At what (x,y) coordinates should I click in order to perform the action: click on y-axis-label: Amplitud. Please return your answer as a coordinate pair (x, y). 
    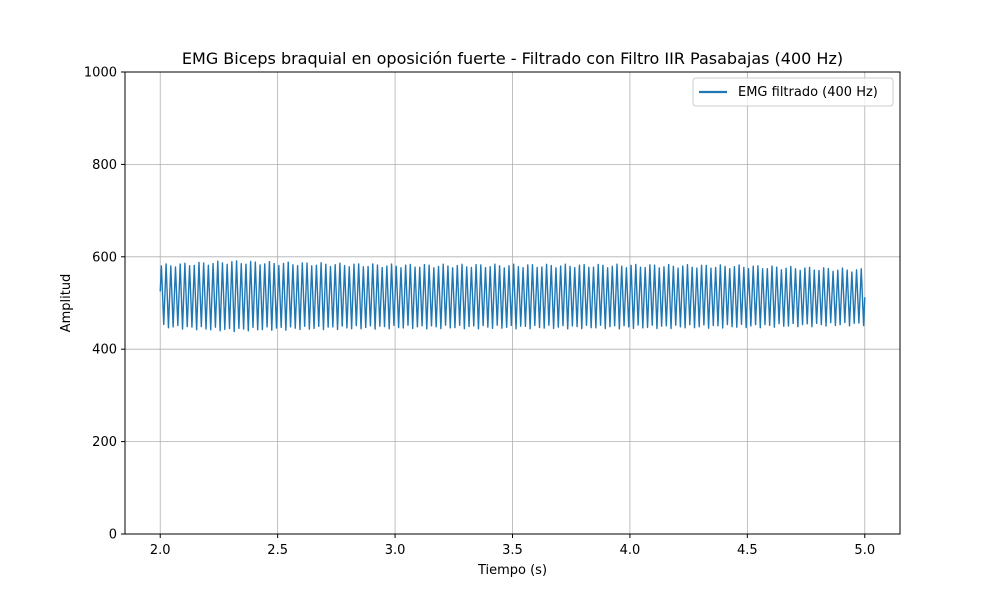
    Looking at the image, I should click on (66, 303).